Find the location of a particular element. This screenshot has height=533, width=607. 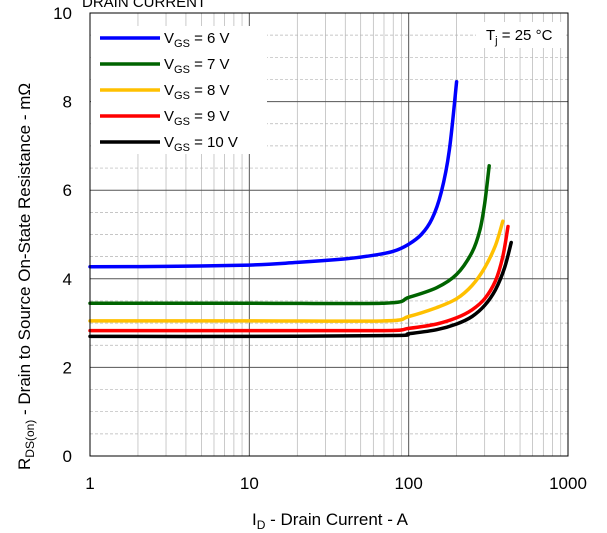

y-tick-label: 0 is located at coordinates (67, 456).